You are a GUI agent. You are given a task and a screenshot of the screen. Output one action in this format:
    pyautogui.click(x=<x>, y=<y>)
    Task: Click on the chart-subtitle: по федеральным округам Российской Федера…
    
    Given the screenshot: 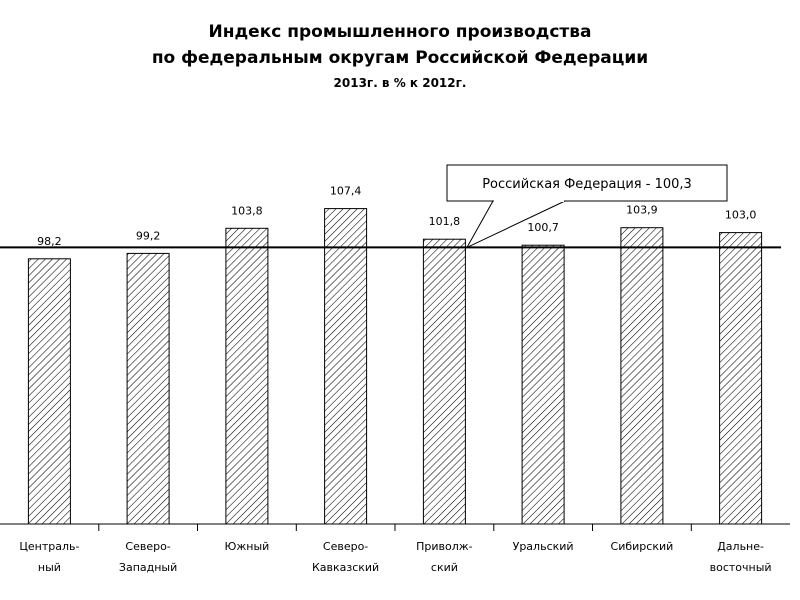 What is the action you would take?
    pyautogui.click(x=400, y=58)
    